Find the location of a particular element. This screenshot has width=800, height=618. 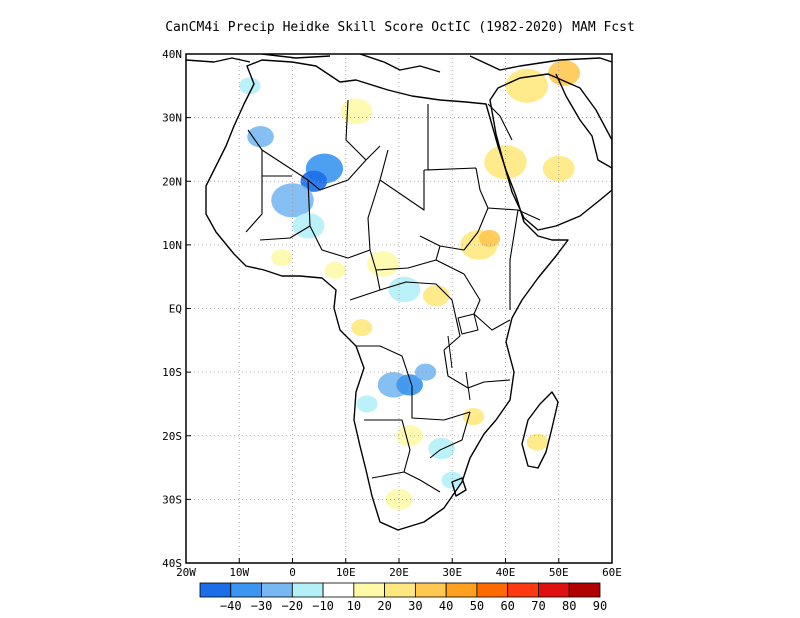

lon-tick-label: 20E is located at coordinates (399, 572).